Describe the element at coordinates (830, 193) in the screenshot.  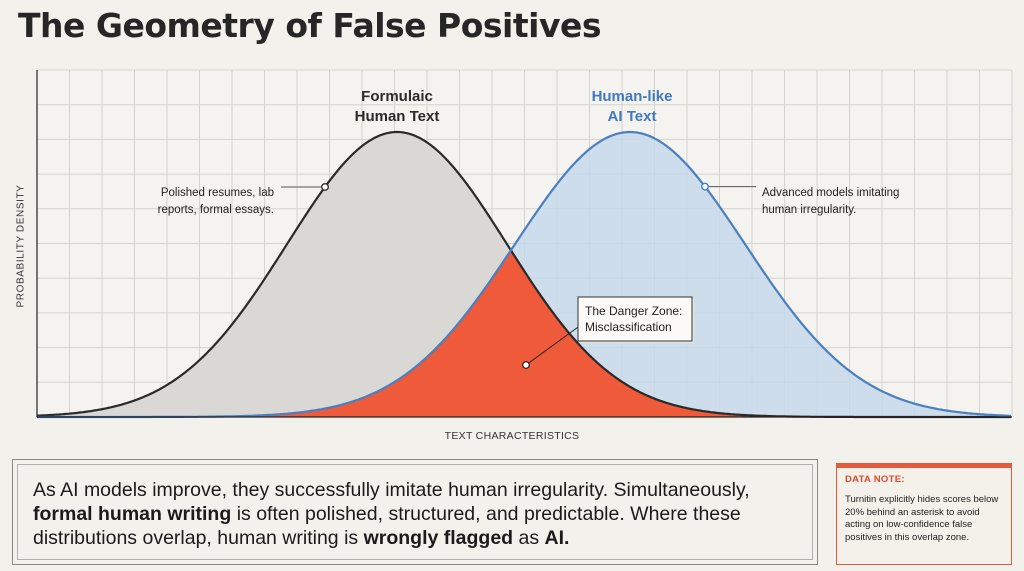
I see `annotation-2-line-1: Advanced models imitating` at that location.